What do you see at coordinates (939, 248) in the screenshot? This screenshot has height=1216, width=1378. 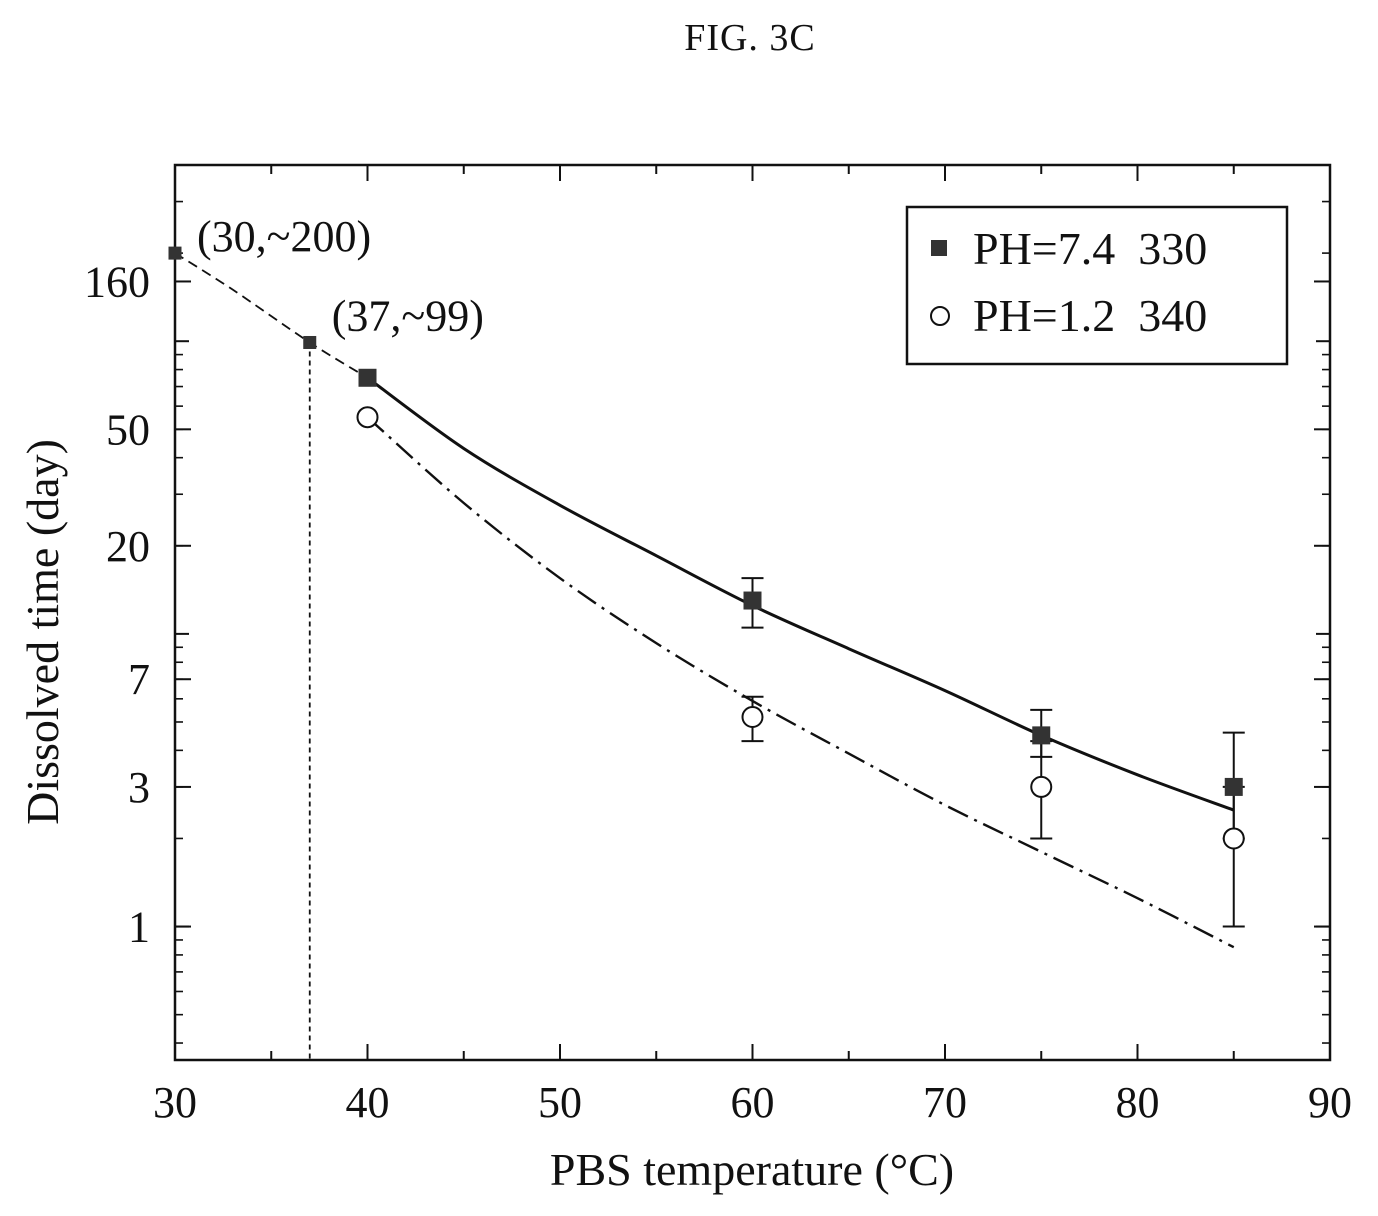 I see `legend-marker-ph74` at bounding box center [939, 248].